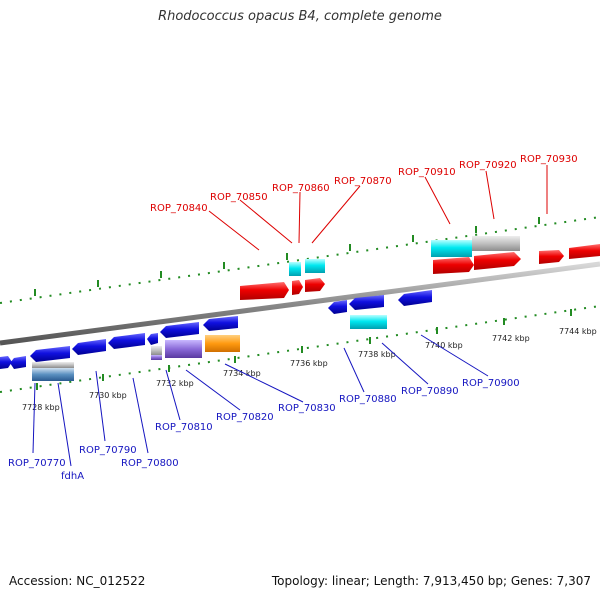 The width and height of the screenshot is (600, 600). Describe the element at coordinates (37, 463) in the screenshot. I see `gene-label: ROP_70770` at that location.